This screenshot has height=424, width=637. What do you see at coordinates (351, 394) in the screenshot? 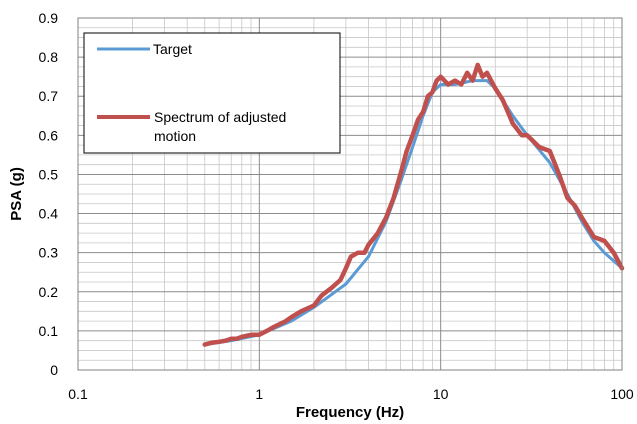
I see `x-tick-labels: 0.1 1 10 100` at bounding box center [351, 394].